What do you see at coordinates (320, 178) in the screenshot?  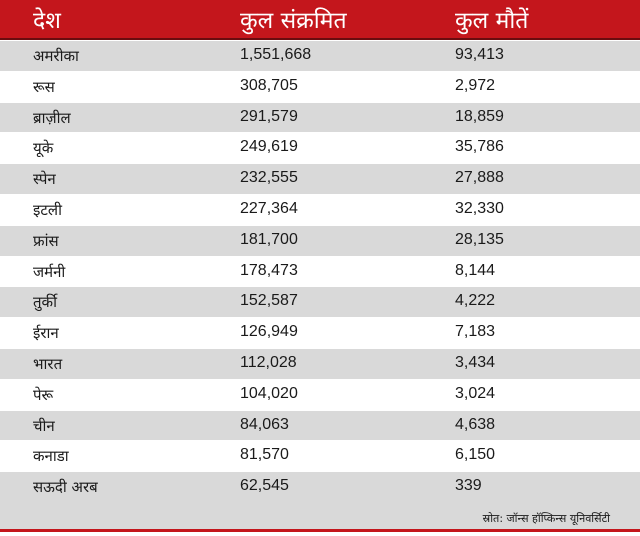 I see `table-row: स्पेन 232,555 27,888` at bounding box center [320, 178].